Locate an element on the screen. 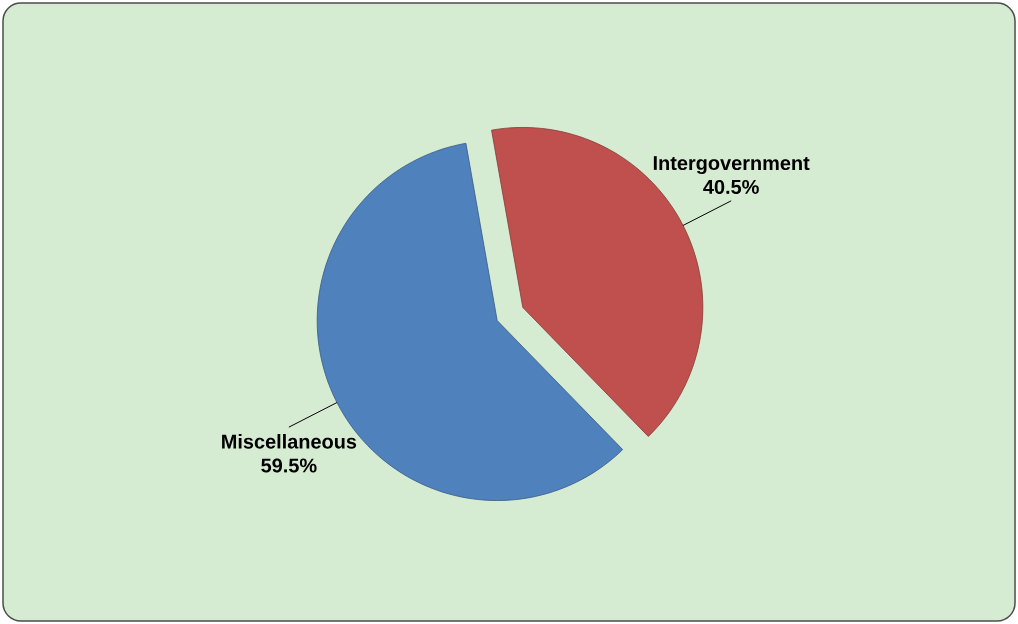 The height and width of the screenshot is (624, 1018). data-label: 40.5% is located at coordinates (731, 186).